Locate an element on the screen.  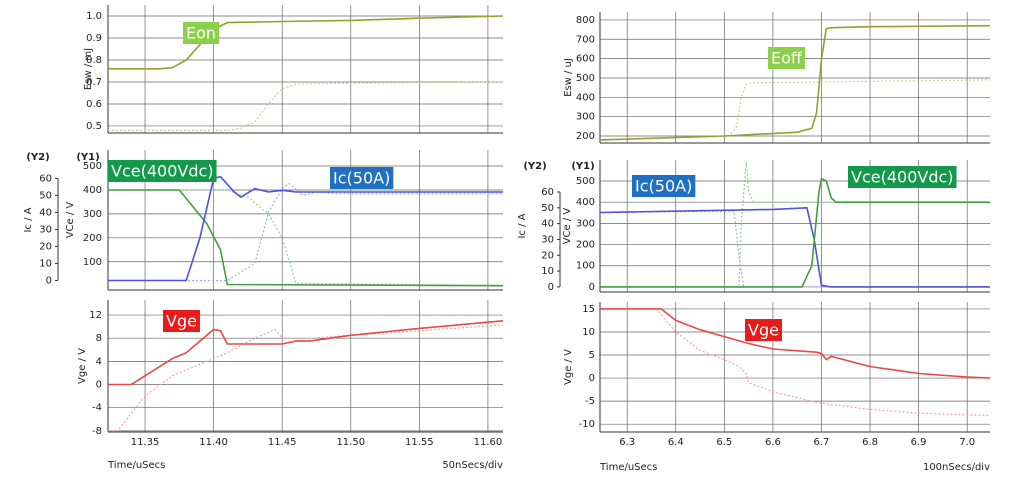
x-tick-label: 11.50 is located at coordinates (350, 442).